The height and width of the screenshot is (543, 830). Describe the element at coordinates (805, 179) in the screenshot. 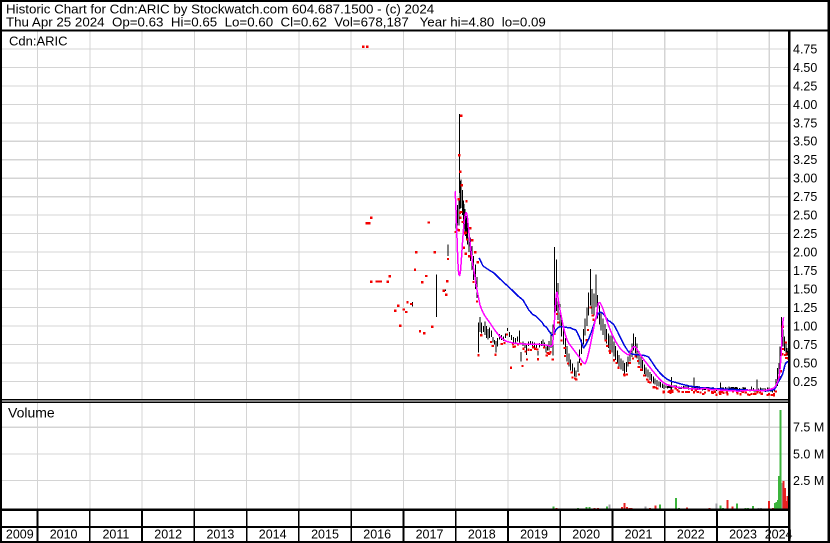

I see `svg-text: 3.00` at that location.